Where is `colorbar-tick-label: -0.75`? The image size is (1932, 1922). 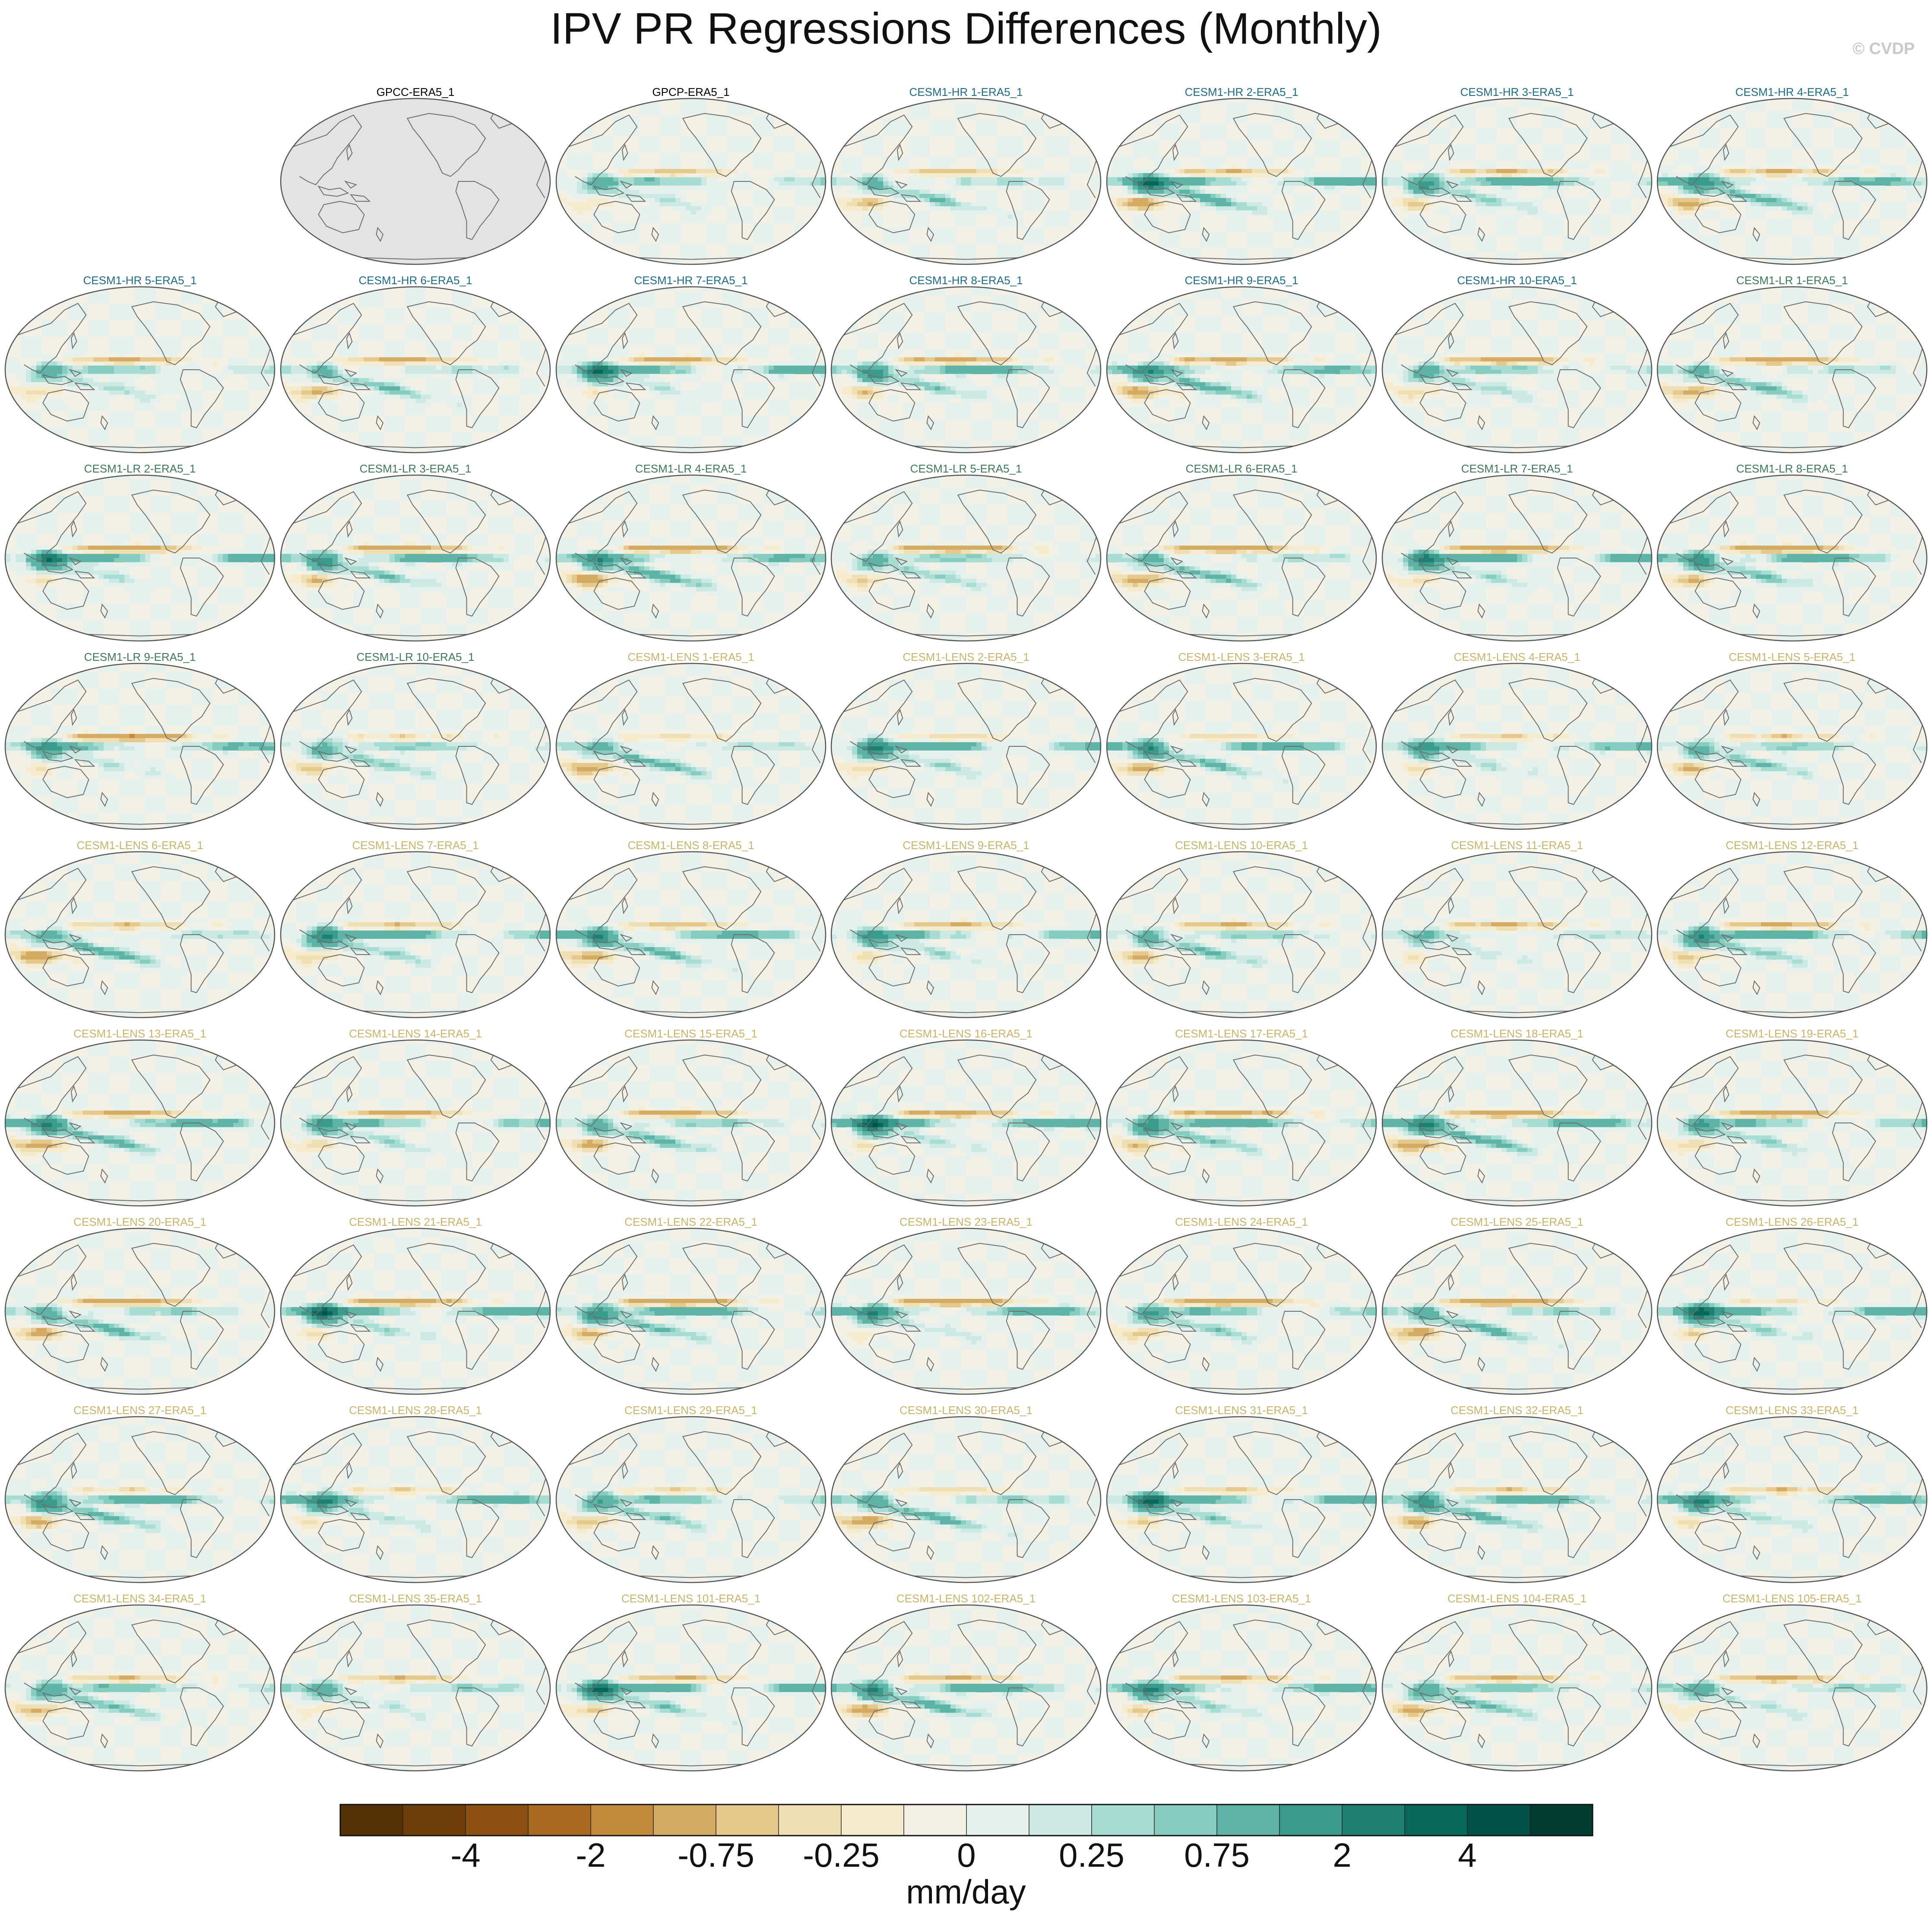
colorbar-tick-label: -0.75 is located at coordinates (716, 1856).